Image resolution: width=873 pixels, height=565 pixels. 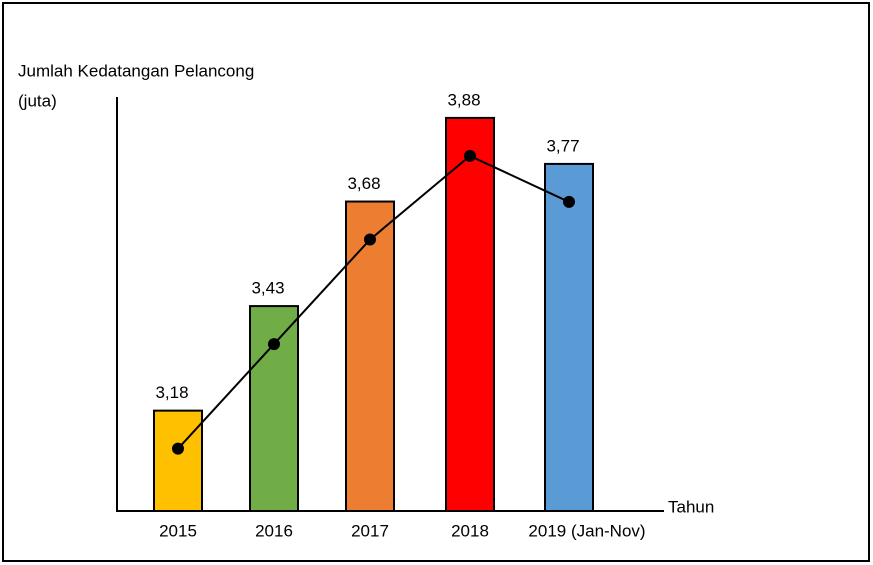 I want to click on x-tick-label: 2016, so click(x=274, y=530).